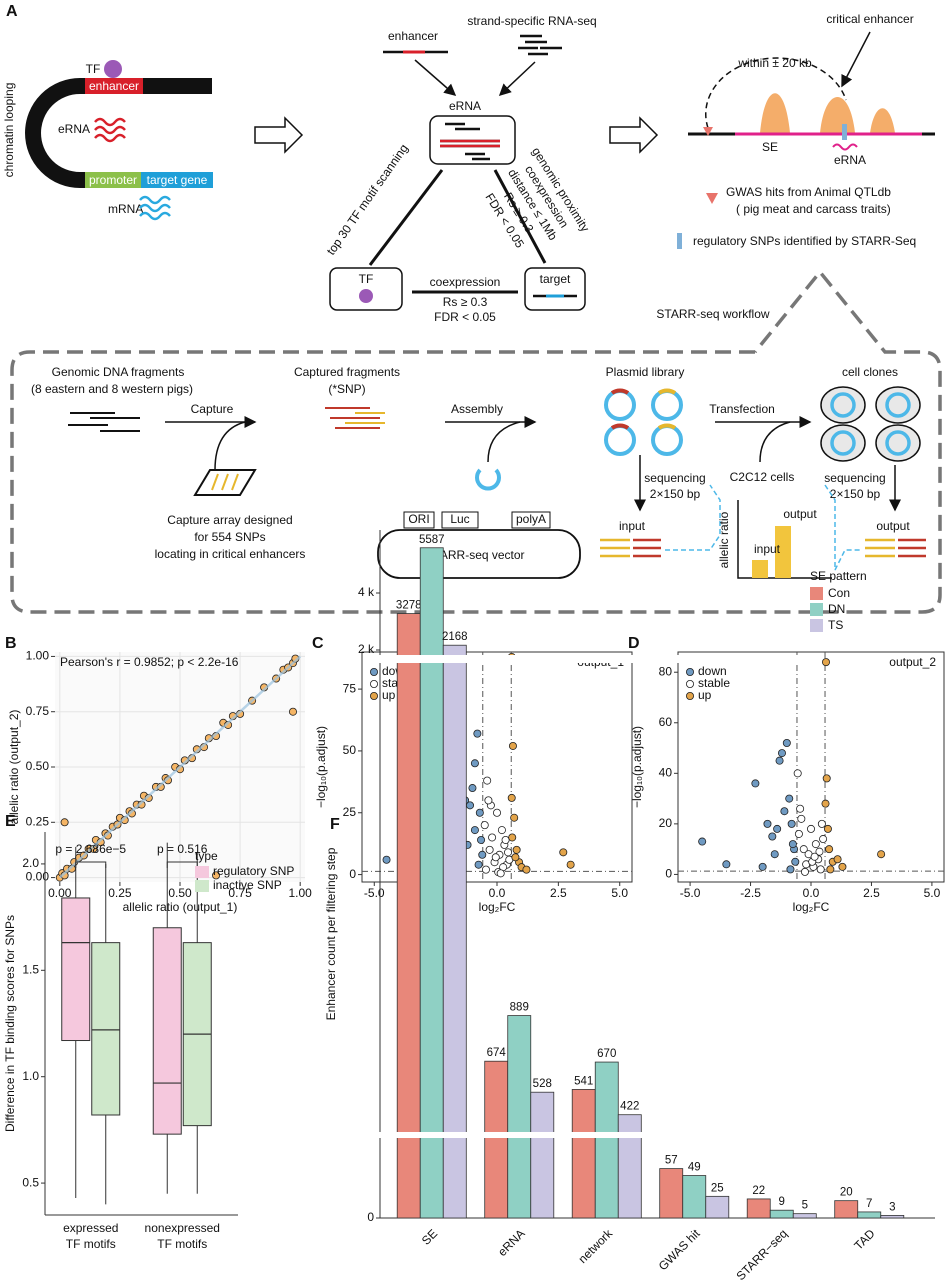  What do you see at coordinates (30, 969) in the screenshot?
I see `y-tick-label: 1.5` at bounding box center [30, 969].